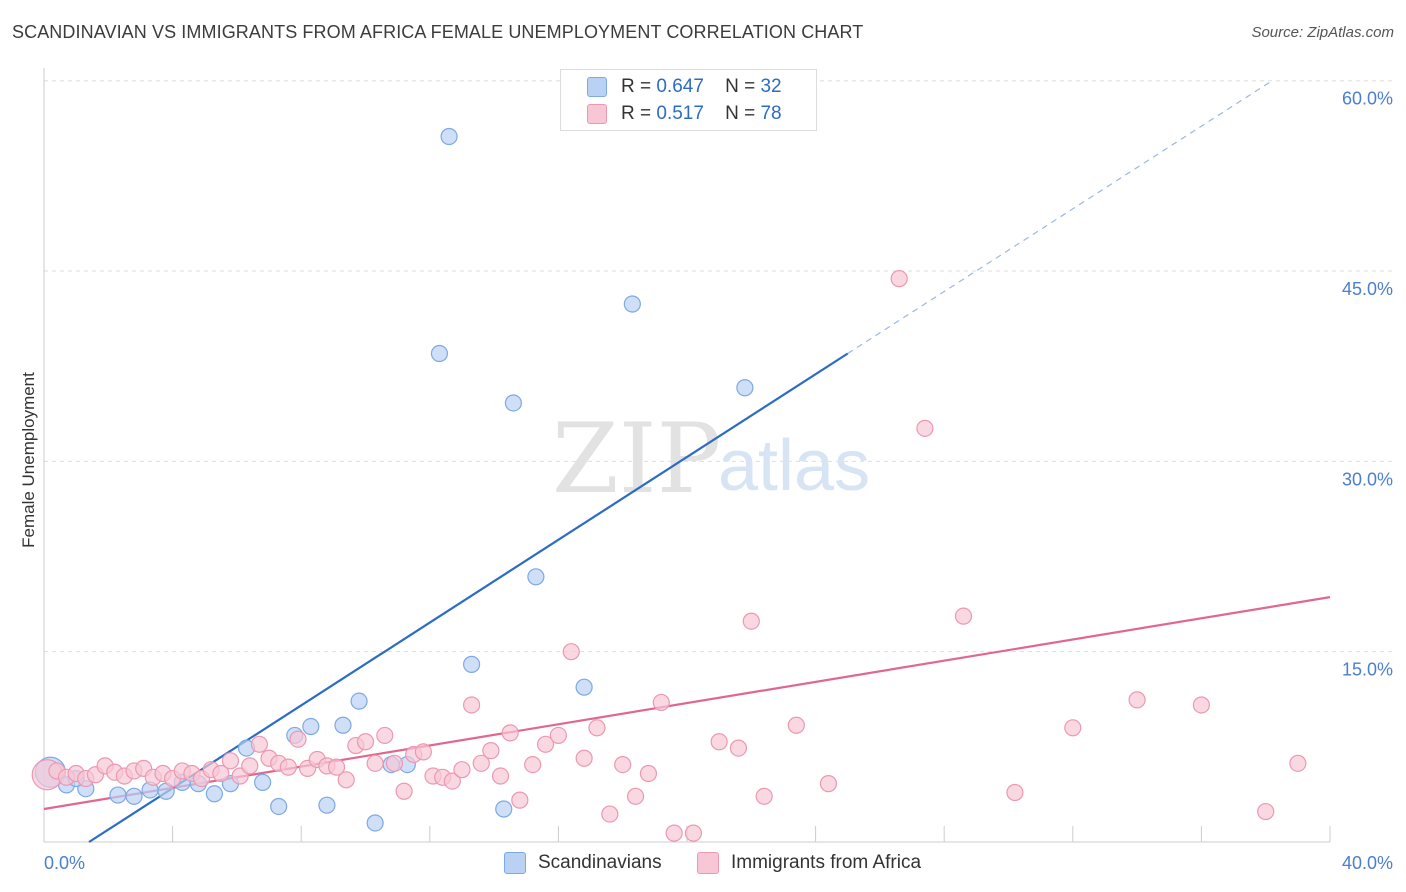 The width and height of the screenshot is (1406, 892). Describe the element at coordinates (1367, 99) in the screenshot. I see `y-tick-label: 60.0%` at that location.